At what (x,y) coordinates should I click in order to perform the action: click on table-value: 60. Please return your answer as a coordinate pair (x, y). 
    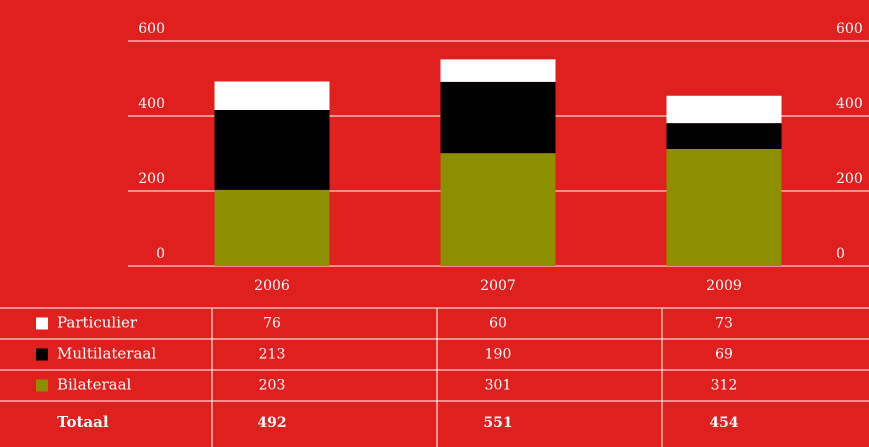
    Looking at the image, I should click on (498, 324).